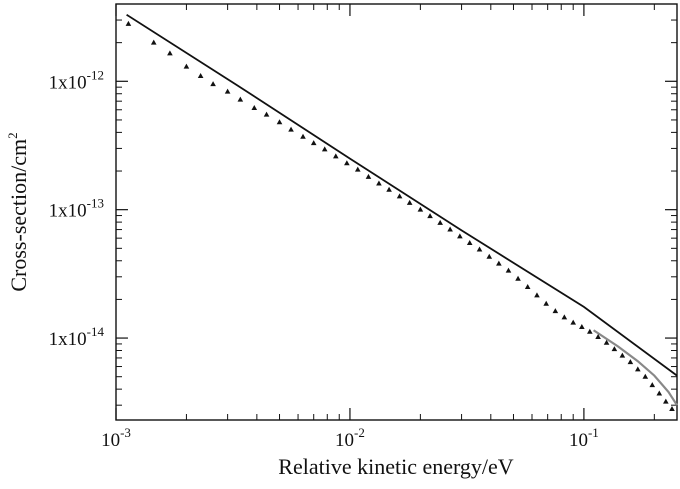 This screenshot has width=680, height=489. I want to click on y-tick-label: 1x10⁻¹³, so click(76, 209).